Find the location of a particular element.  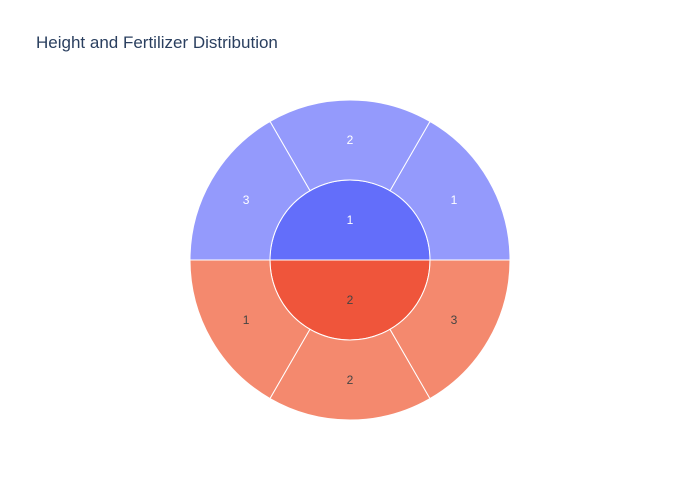

sunburst-inner-label-1: 1 is located at coordinates (350, 220).